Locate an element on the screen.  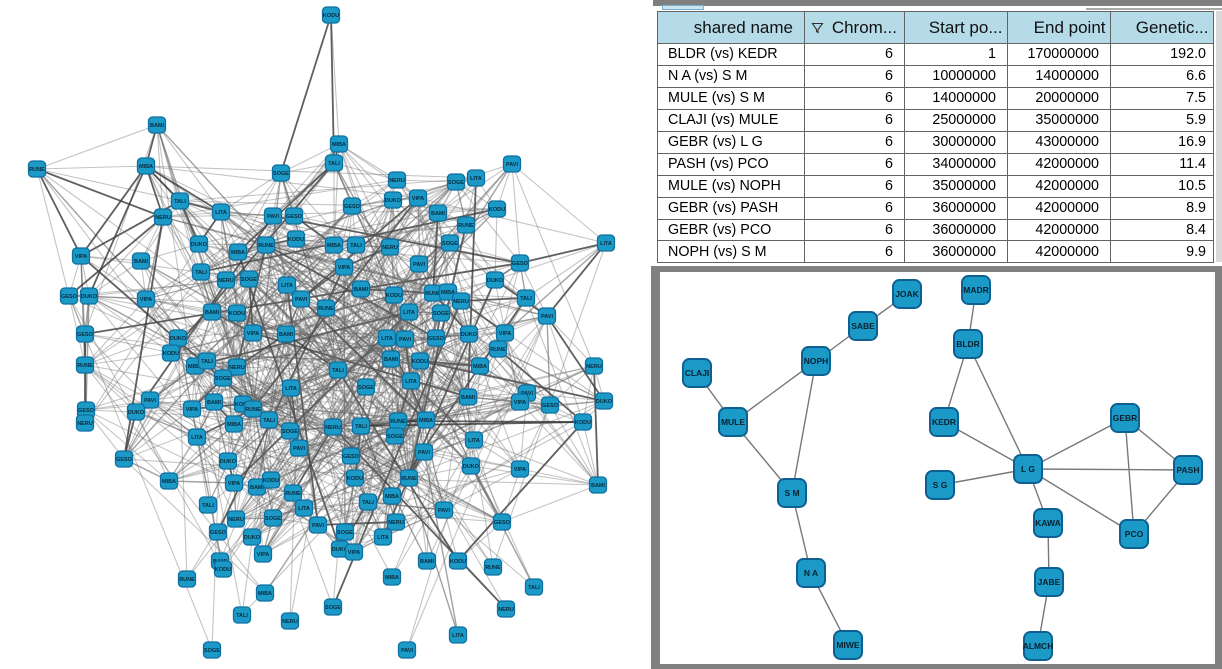
svg-text: JOAK is located at coordinates (907, 294).